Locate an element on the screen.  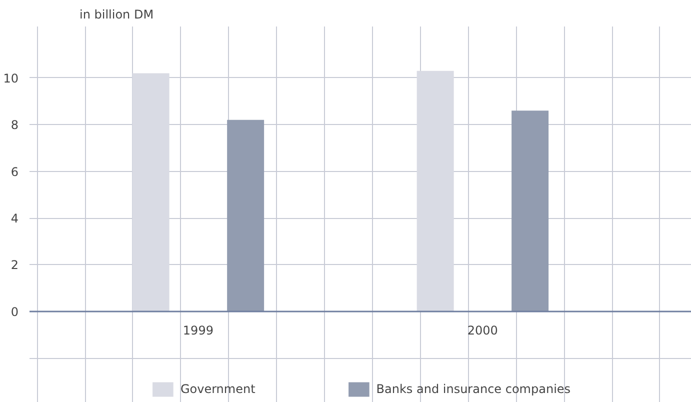
x-tick-label: 2000 is located at coordinates (482, 330).